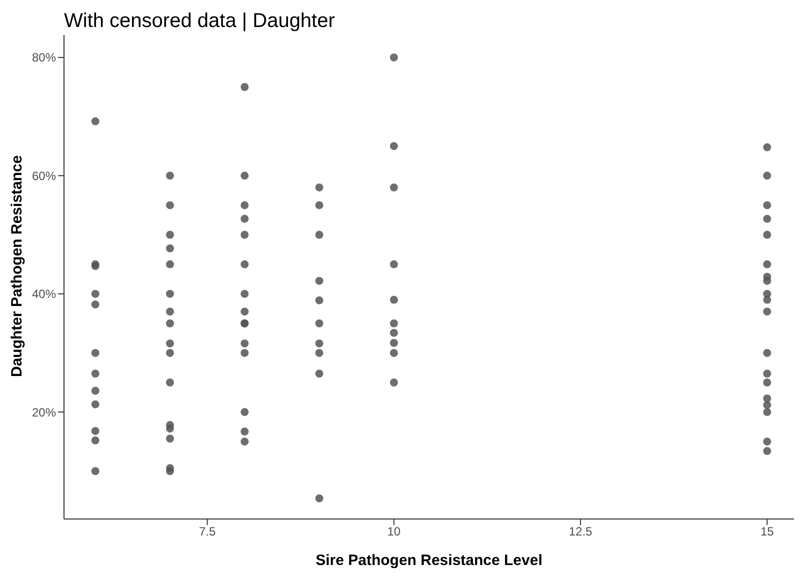  Describe the element at coordinates (767, 531) in the screenshot. I see `x-tick-label: 15` at that location.